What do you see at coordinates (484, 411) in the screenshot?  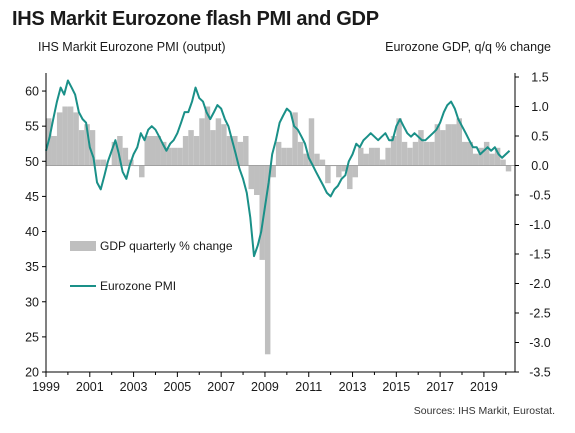 I see `source-note: Sources: IHS Markit, Eurostat.` at bounding box center [484, 411].